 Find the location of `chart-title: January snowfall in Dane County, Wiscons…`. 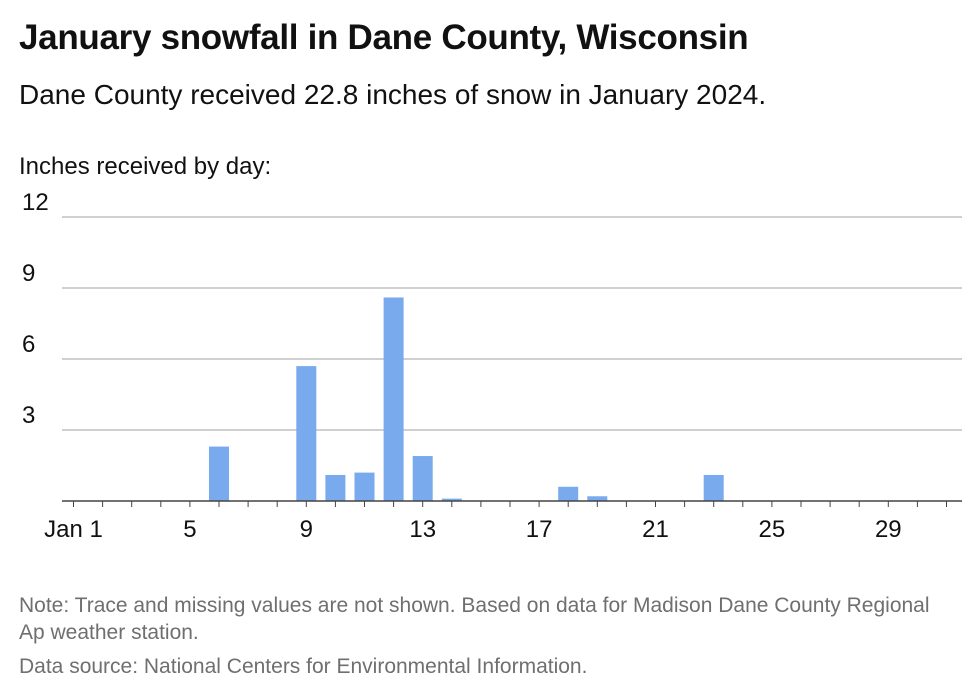

chart-title: January snowfall in Dane County, Wiscons… is located at coordinates (384, 37).